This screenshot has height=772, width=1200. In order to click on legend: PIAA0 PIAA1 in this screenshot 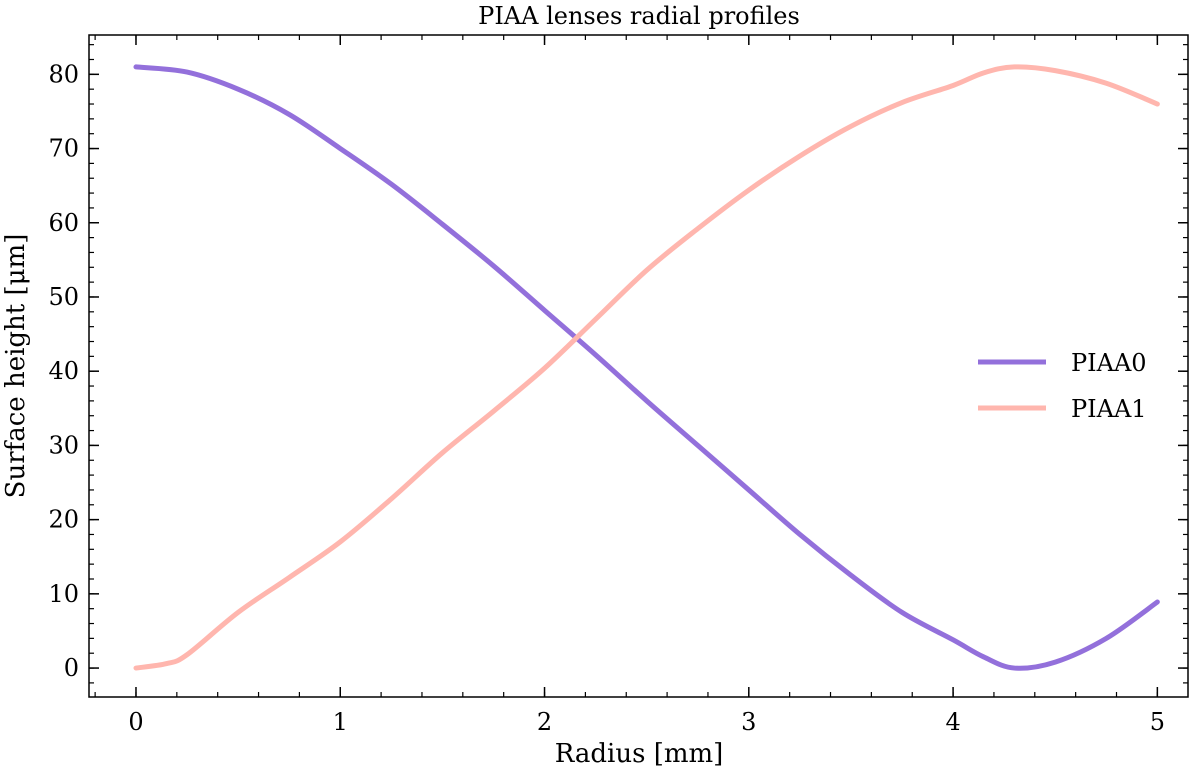, I will do `click(1062, 386)`.